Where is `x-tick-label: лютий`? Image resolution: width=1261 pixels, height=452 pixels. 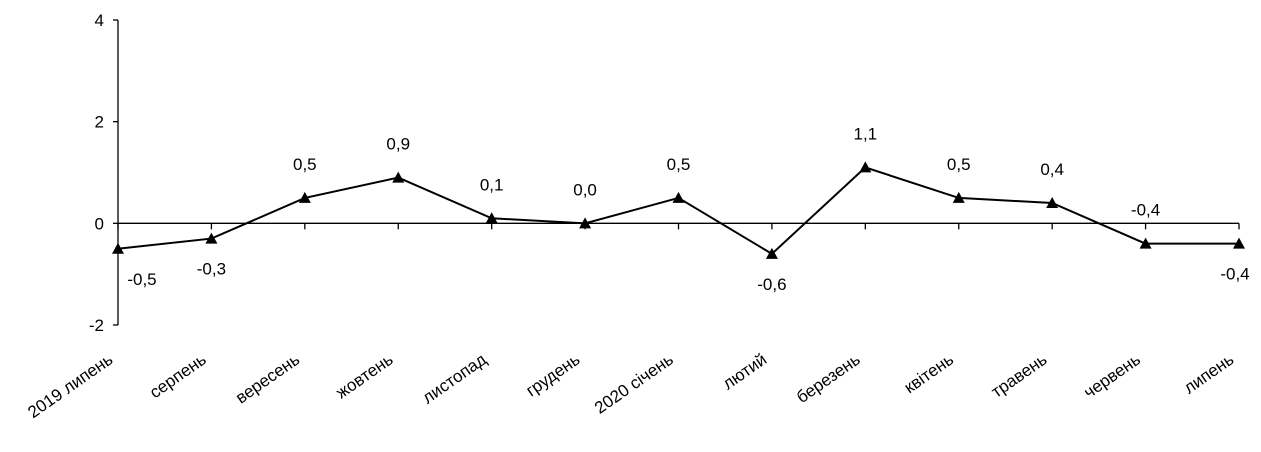
x-tick-label: лютий is located at coordinates (744, 372).